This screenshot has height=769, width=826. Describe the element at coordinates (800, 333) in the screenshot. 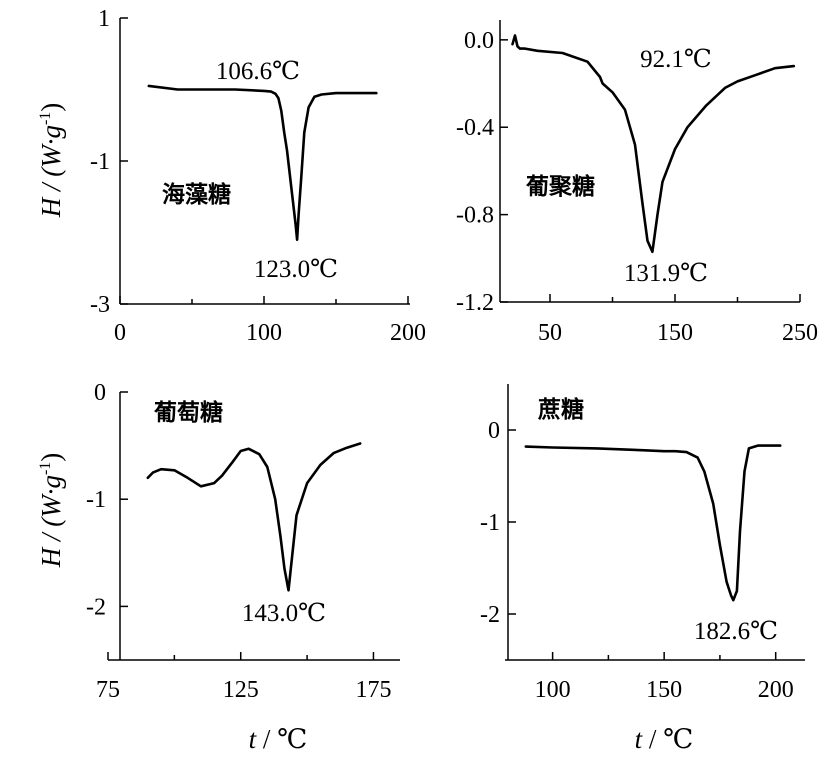

I see `x-tick-label: 250` at that location.